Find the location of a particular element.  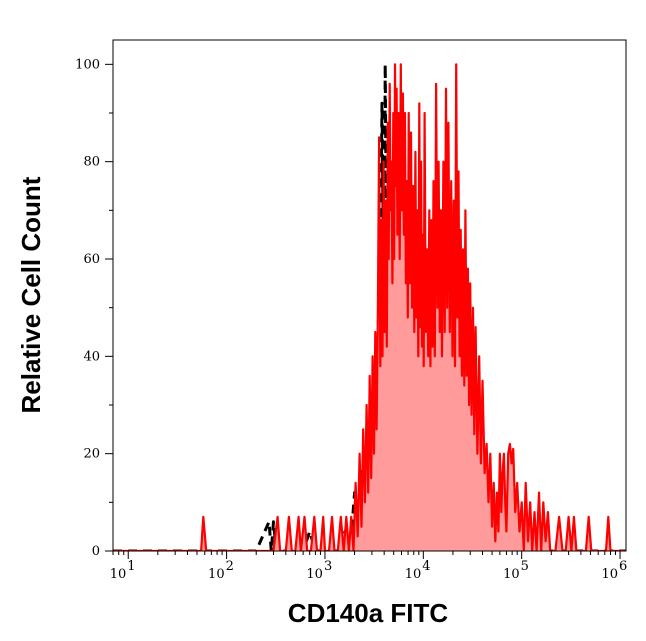

x-tick-label-exponent: 4 is located at coordinates (426, 566).